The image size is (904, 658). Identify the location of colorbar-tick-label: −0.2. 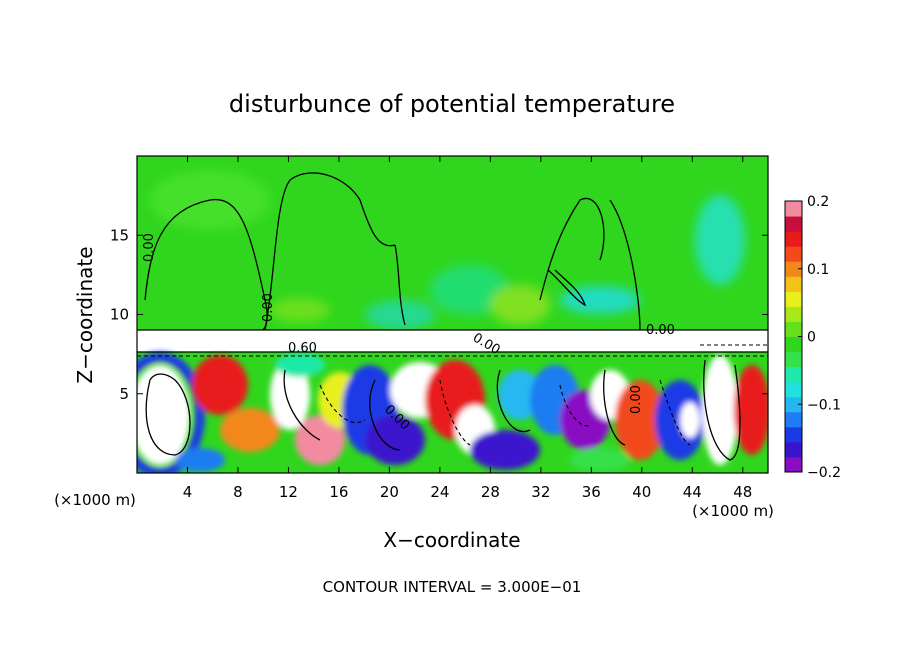
(824, 473).